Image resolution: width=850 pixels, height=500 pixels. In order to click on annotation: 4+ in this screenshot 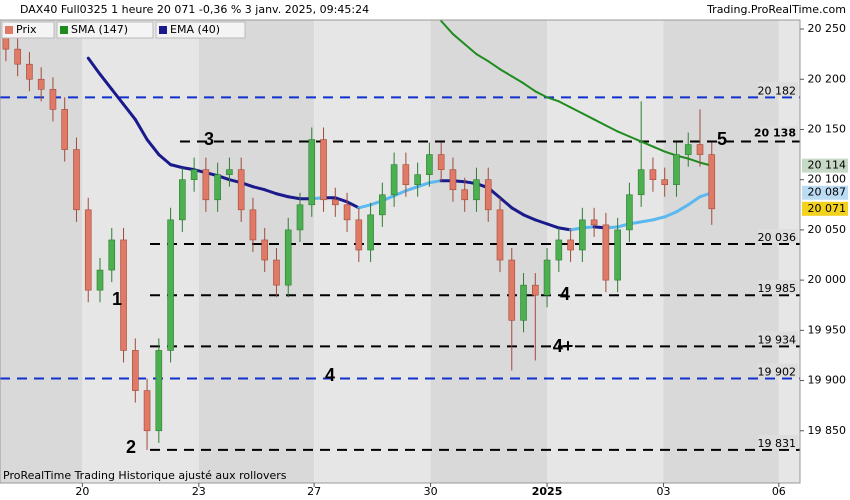, I will do `click(563, 346)`.